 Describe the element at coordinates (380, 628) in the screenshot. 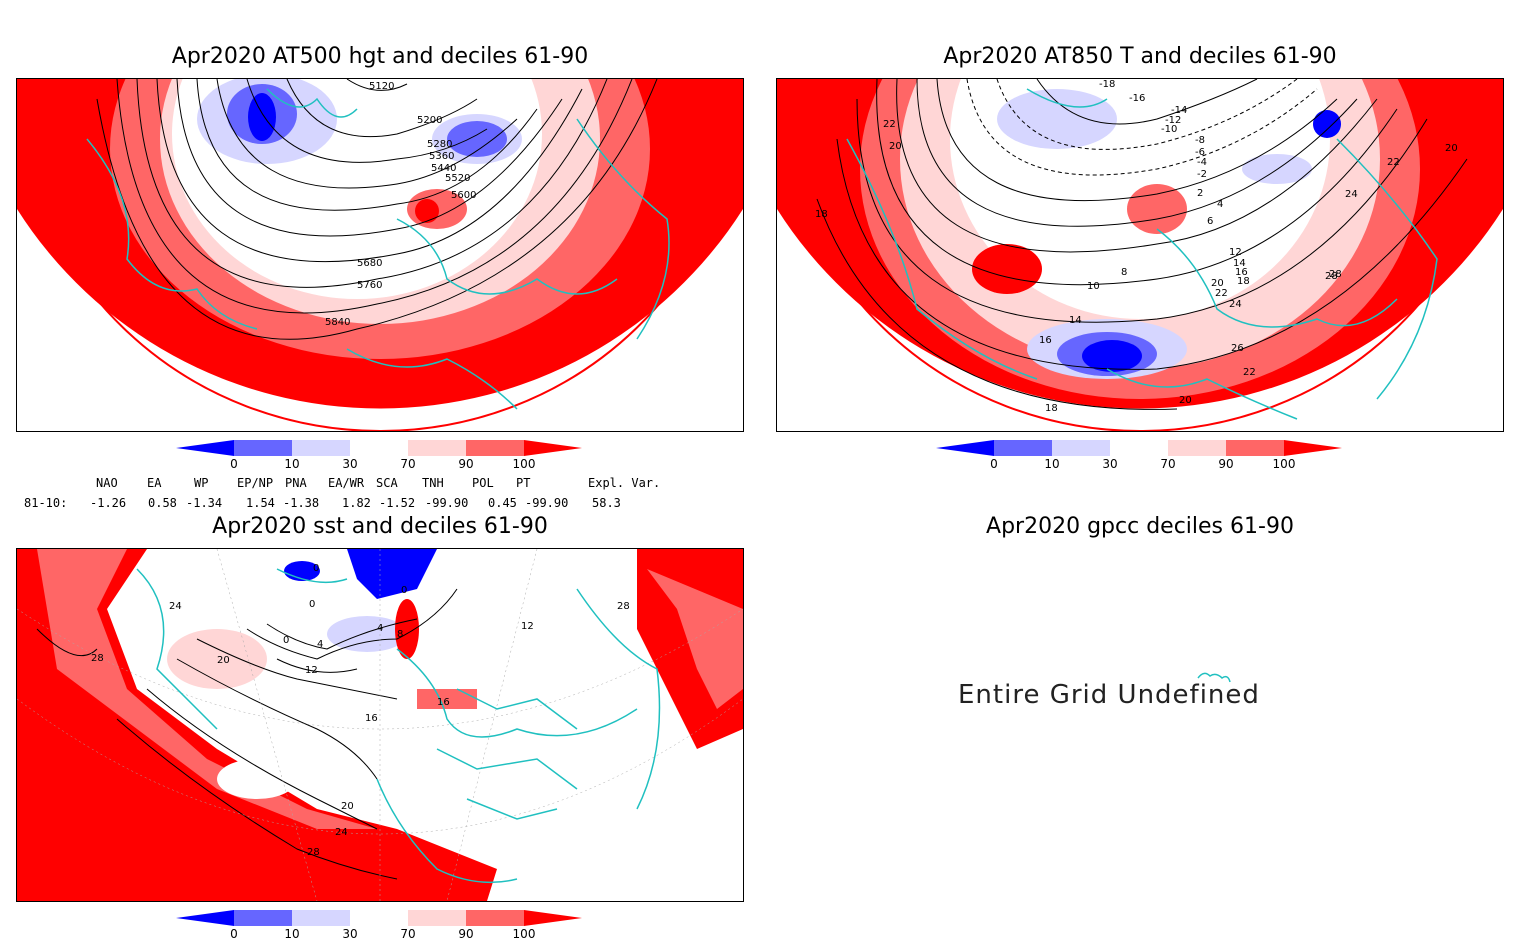

I see `sst-label-4-b: 4` at that location.